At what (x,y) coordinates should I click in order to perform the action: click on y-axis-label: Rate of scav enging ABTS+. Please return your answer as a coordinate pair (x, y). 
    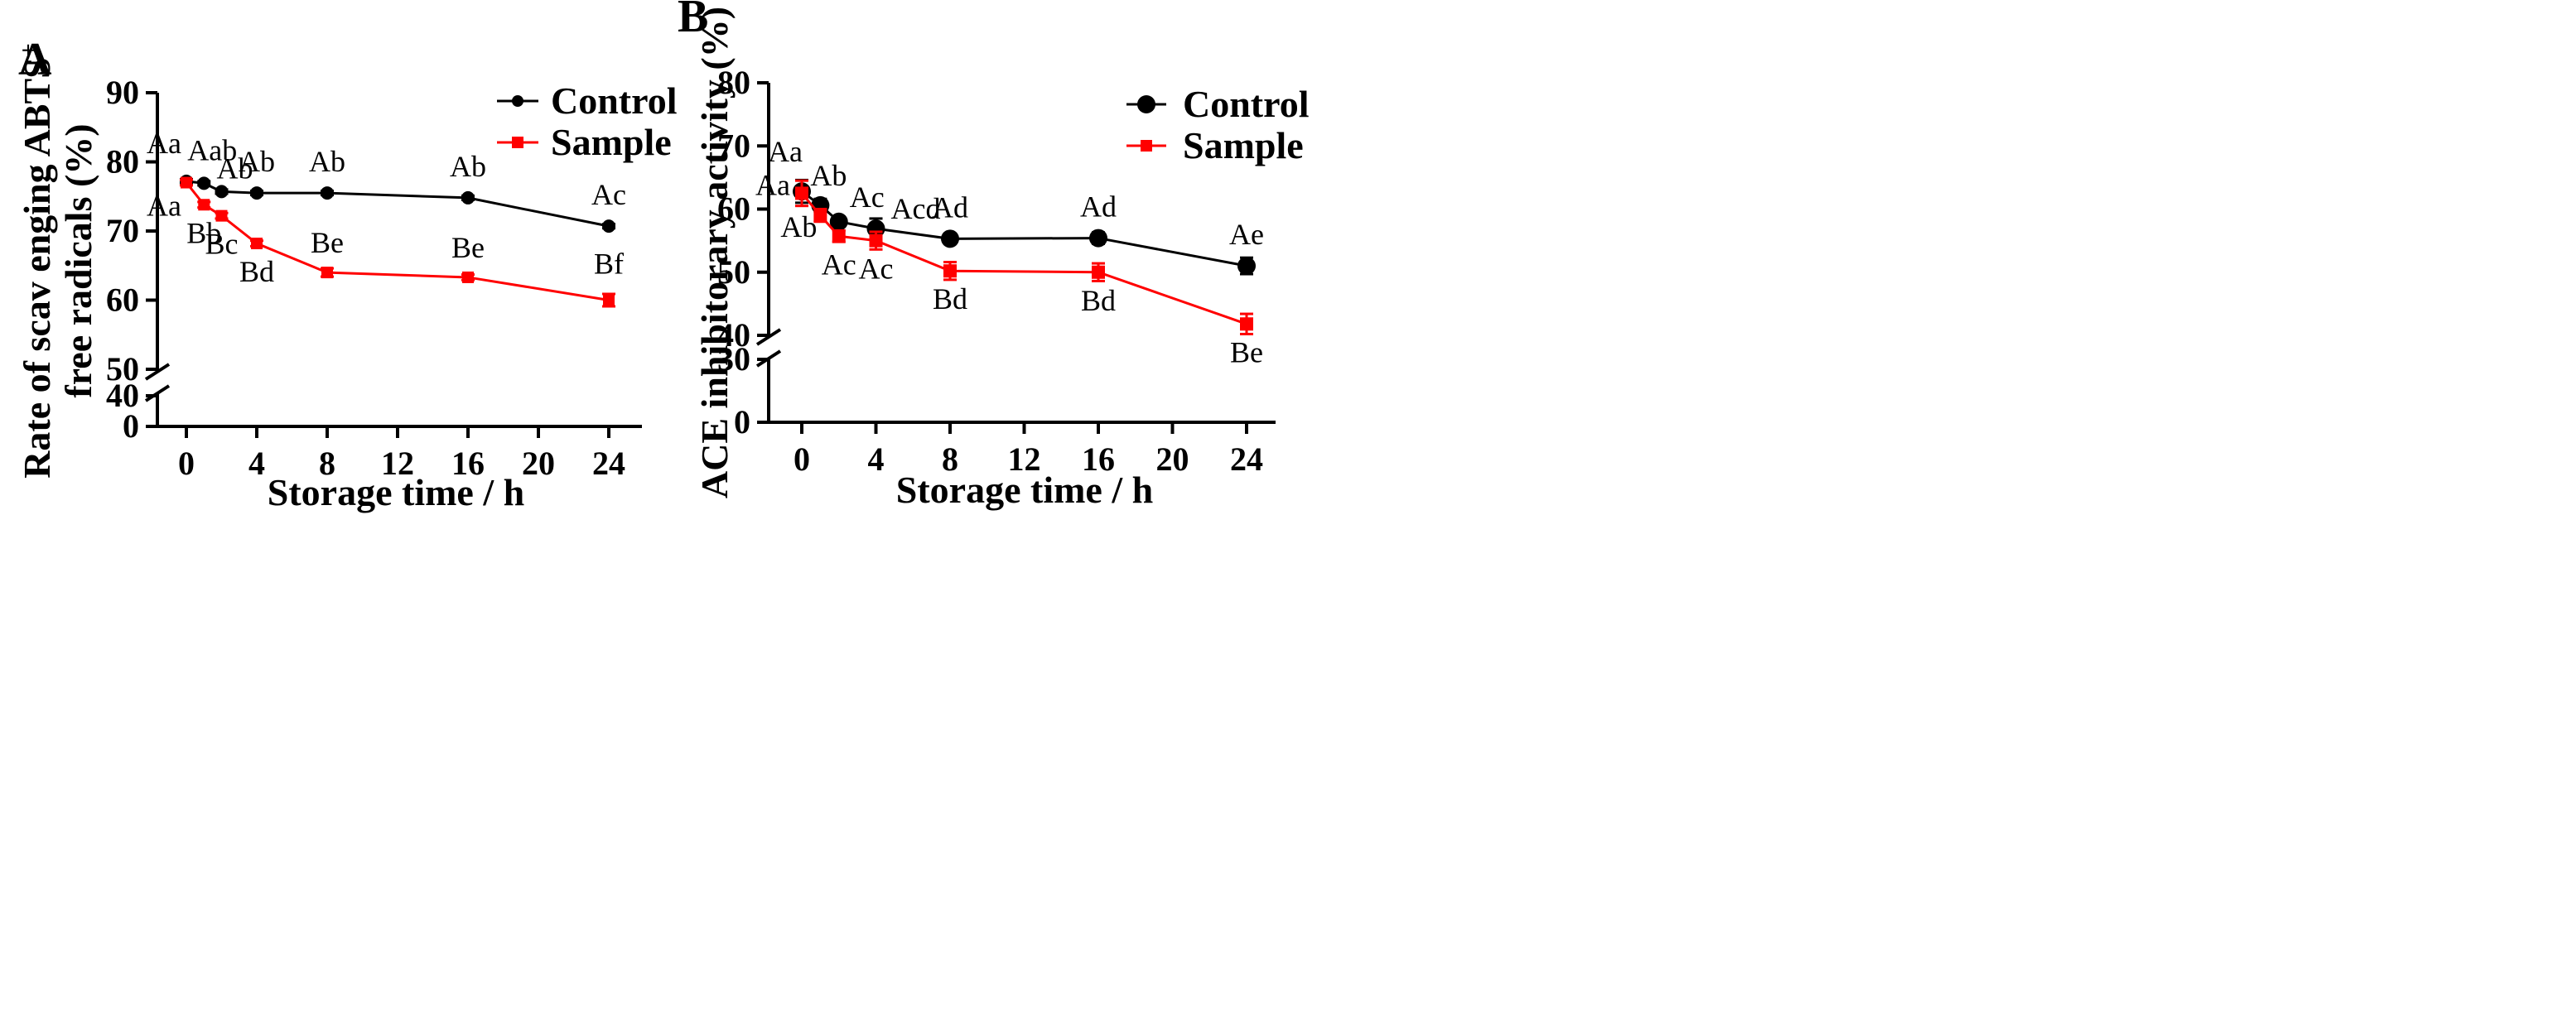
    Looking at the image, I should click on (37, 261).